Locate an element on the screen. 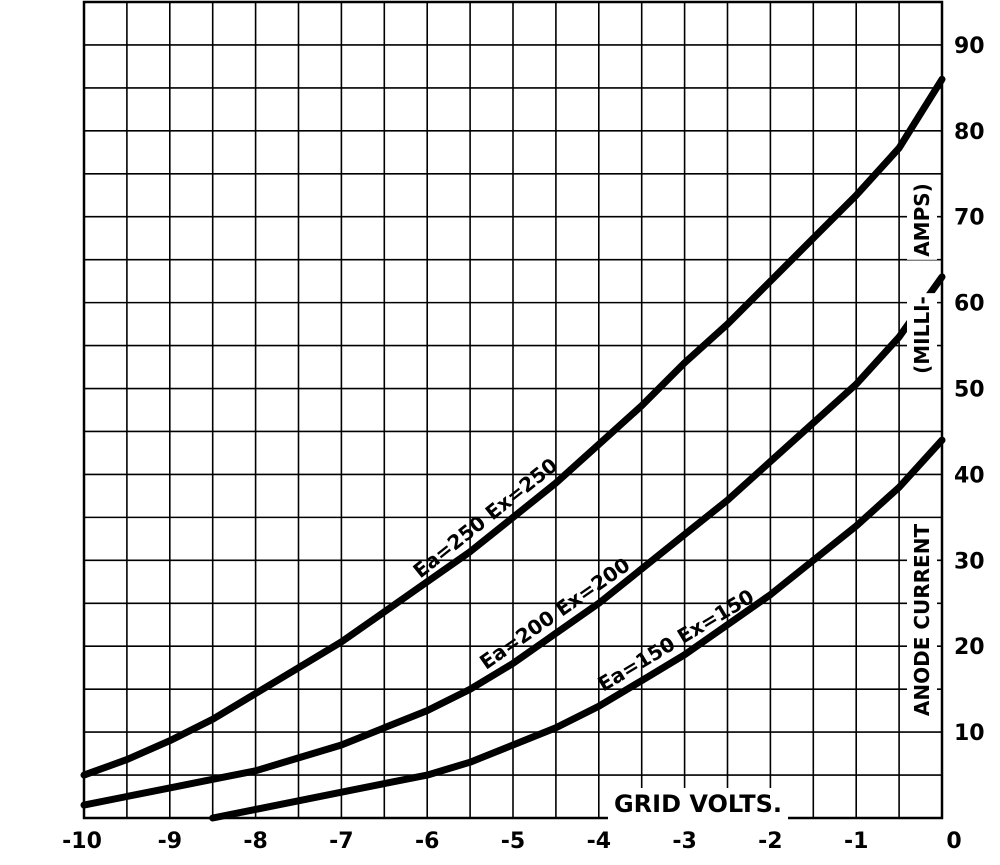  y-axis-title: (MILLI- is located at coordinates (922, 335).